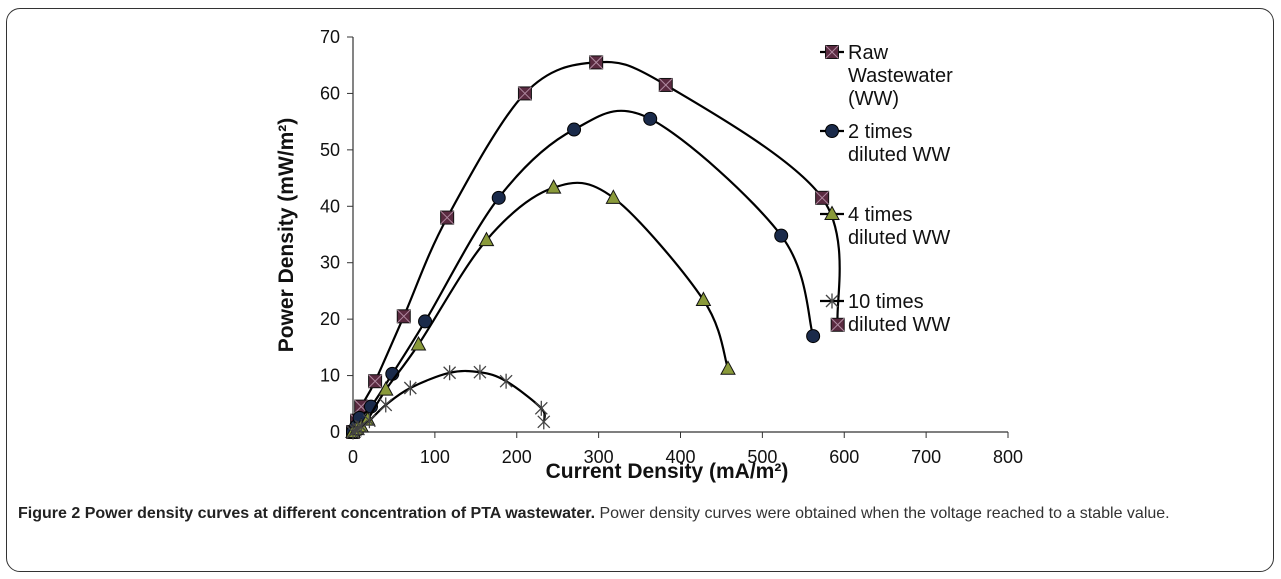 The image size is (1281, 579). What do you see at coordinates (330, 376) in the screenshot?
I see `y-tick-label: 10` at bounding box center [330, 376].